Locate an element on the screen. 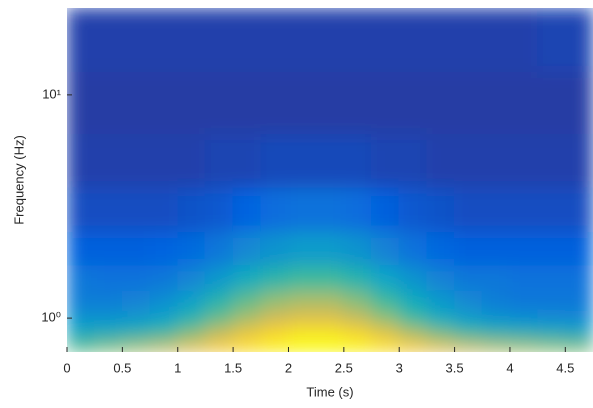  x-tick-label: 2.5 is located at coordinates (344, 367).